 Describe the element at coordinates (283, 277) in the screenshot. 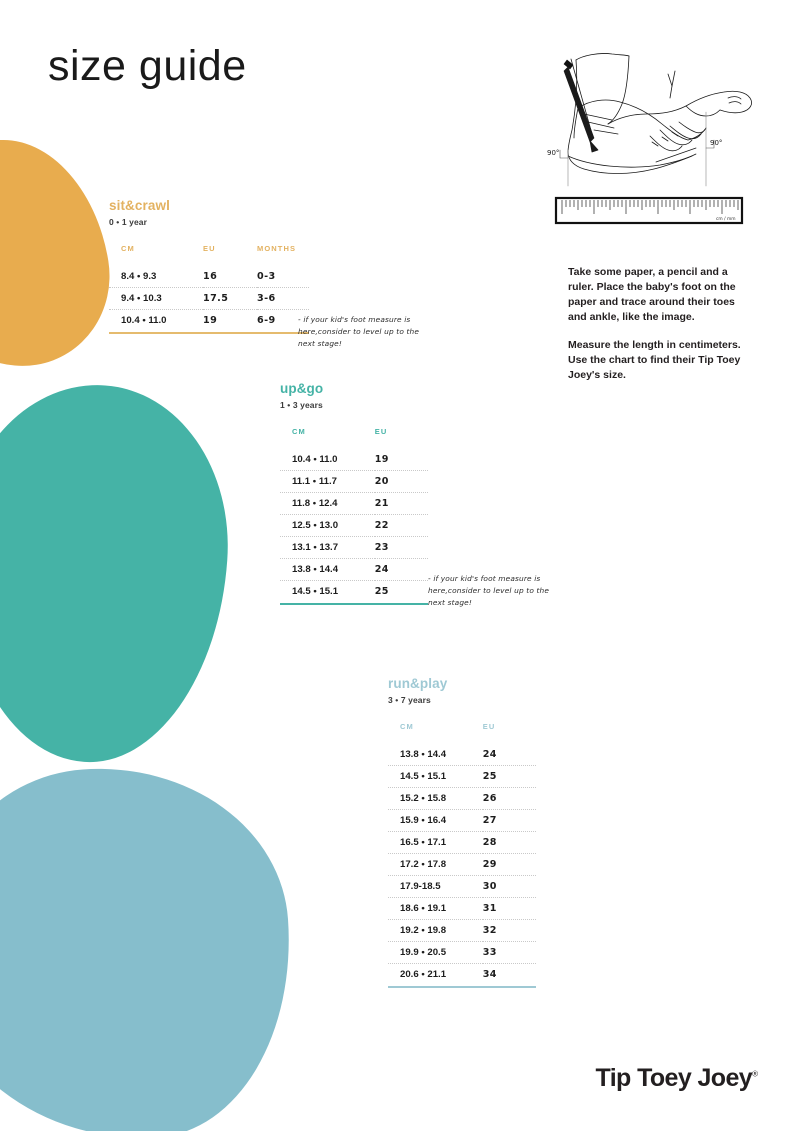

I see `cell-months: 0-3` at that location.